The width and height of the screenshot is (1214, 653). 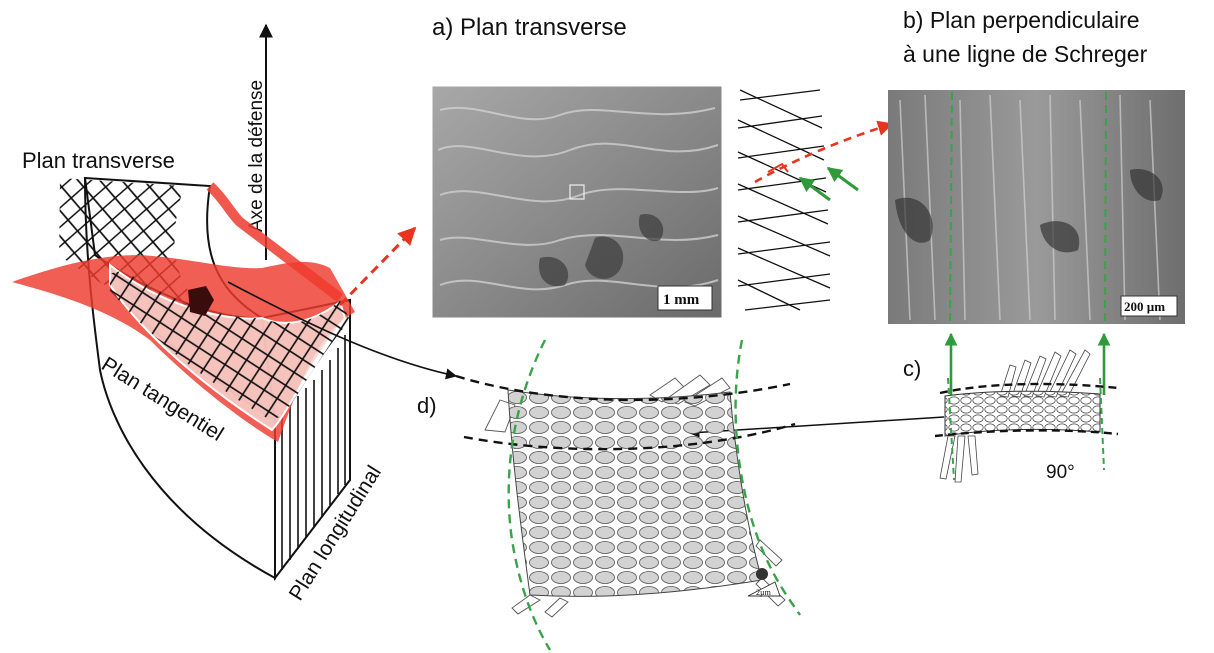 I want to click on panel-d-tubules-bottom, so click(x=648, y=578).